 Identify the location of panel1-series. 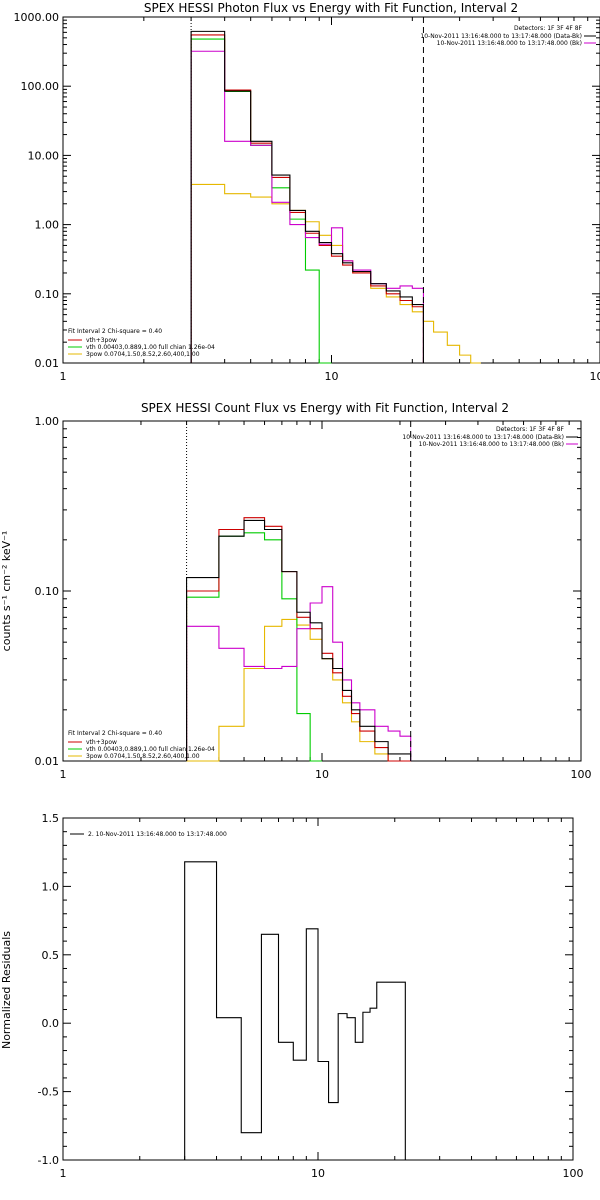
(335, 197).